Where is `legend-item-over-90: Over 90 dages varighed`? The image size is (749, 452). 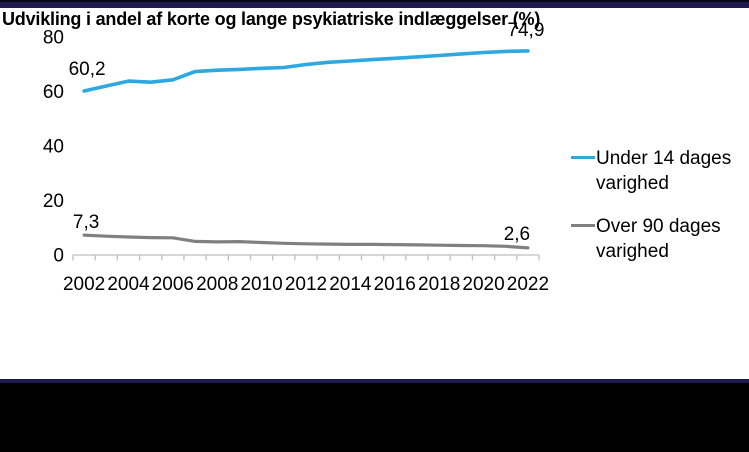
legend-item-over-90: Over 90 dages varighed is located at coordinates (657, 239).